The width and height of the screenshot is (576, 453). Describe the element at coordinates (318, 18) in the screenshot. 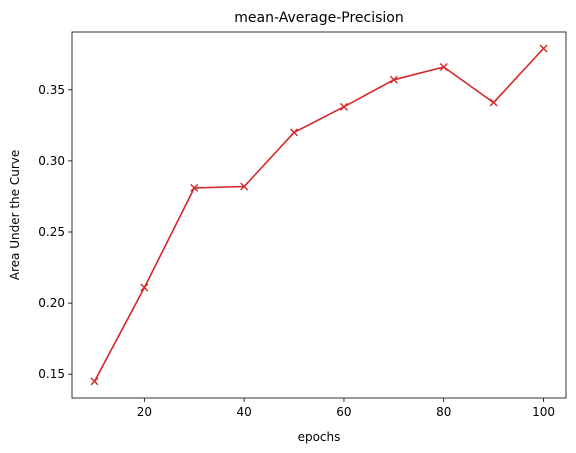

I see `chart-title: mean-Average-Precision` at that location.